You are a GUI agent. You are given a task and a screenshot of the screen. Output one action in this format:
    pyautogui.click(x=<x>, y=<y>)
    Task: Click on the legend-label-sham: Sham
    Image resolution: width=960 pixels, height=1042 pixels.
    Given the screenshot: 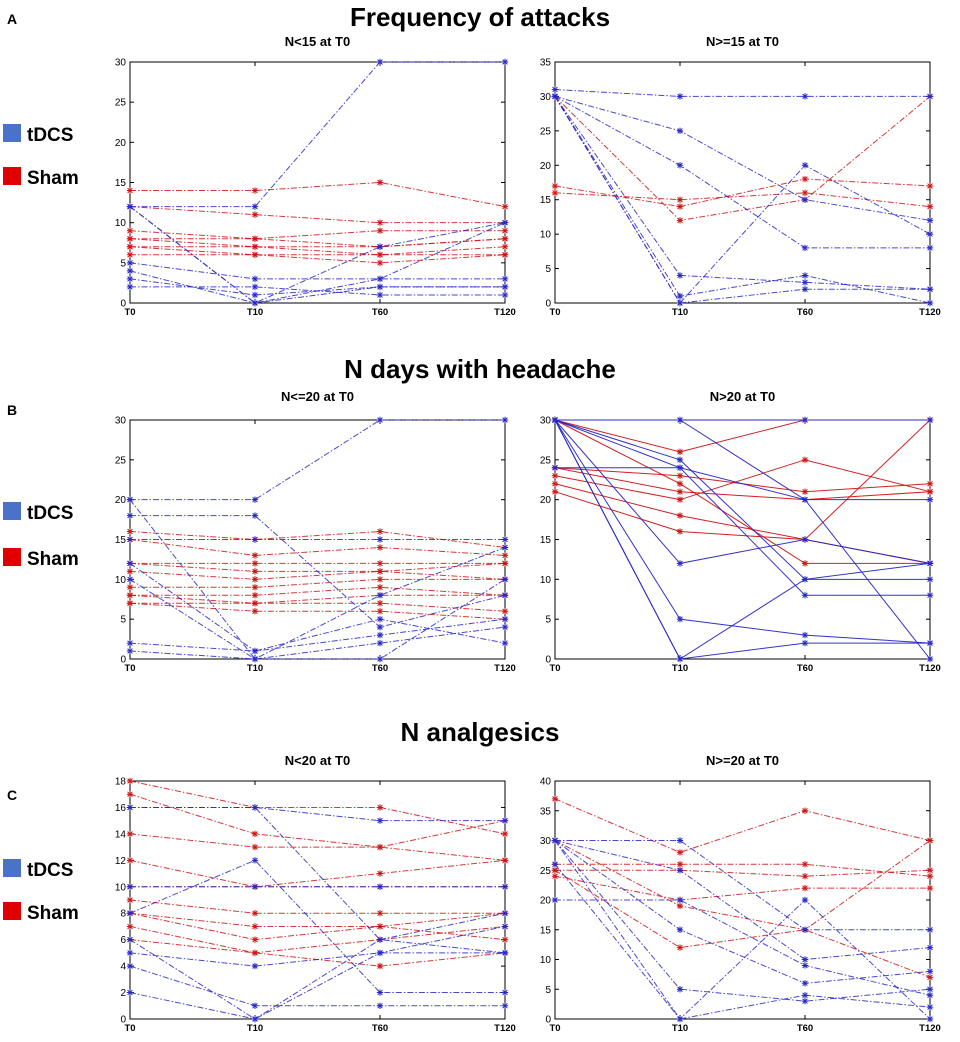 What is the action you would take?
    pyautogui.click(x=53, y=178)
    